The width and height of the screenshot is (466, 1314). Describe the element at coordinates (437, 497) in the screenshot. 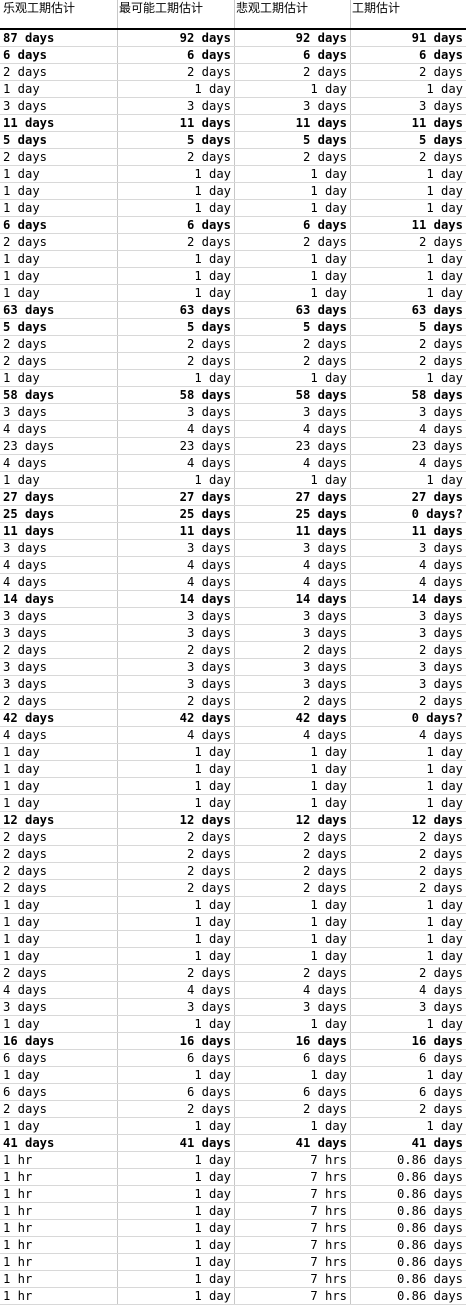

I see `cell-estimate: 27 days` at that location.